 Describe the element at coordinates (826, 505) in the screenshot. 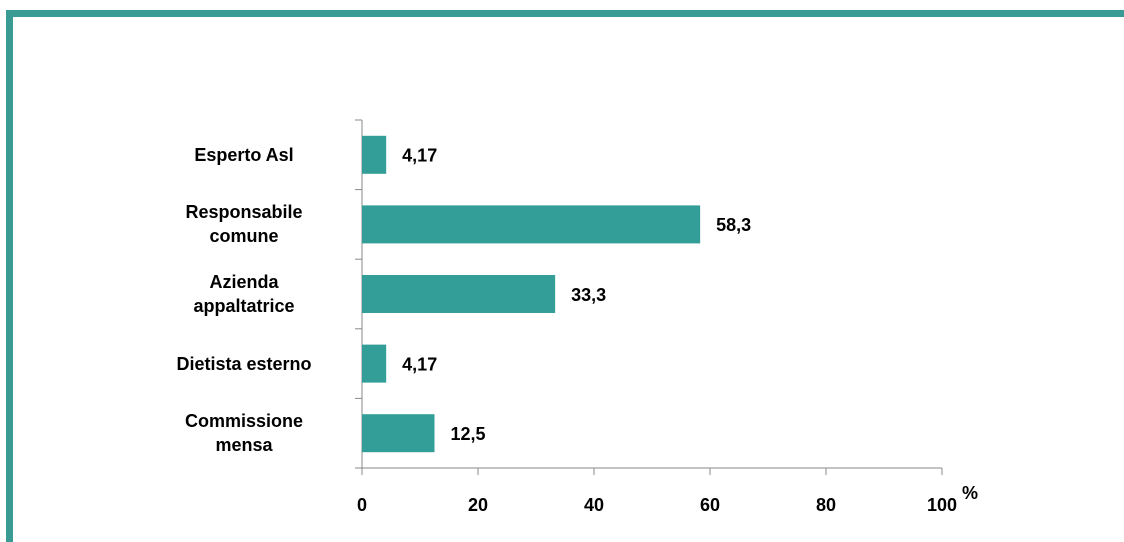

I see `x-tick-label: 80` at that location.